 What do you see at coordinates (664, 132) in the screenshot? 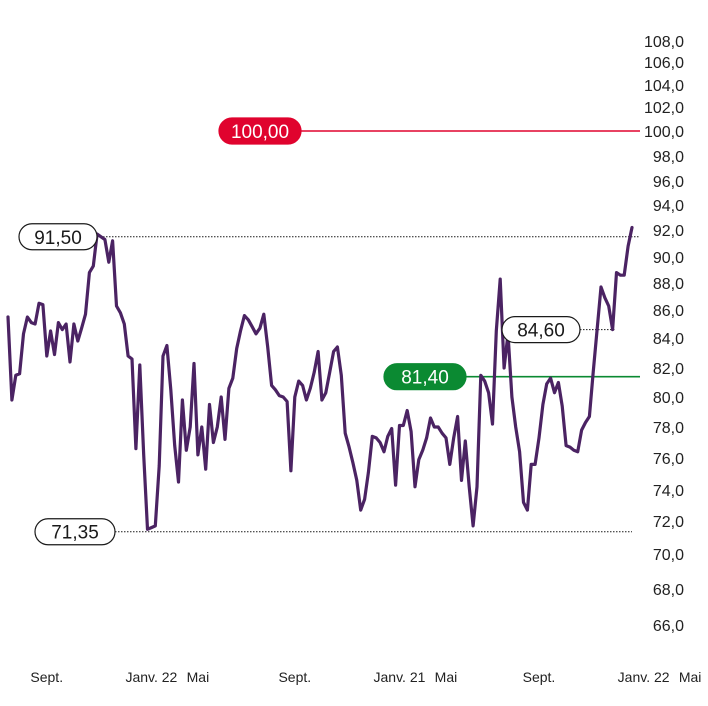
I see `y-tick-label: 100,0` at bounding box center [664, 132].